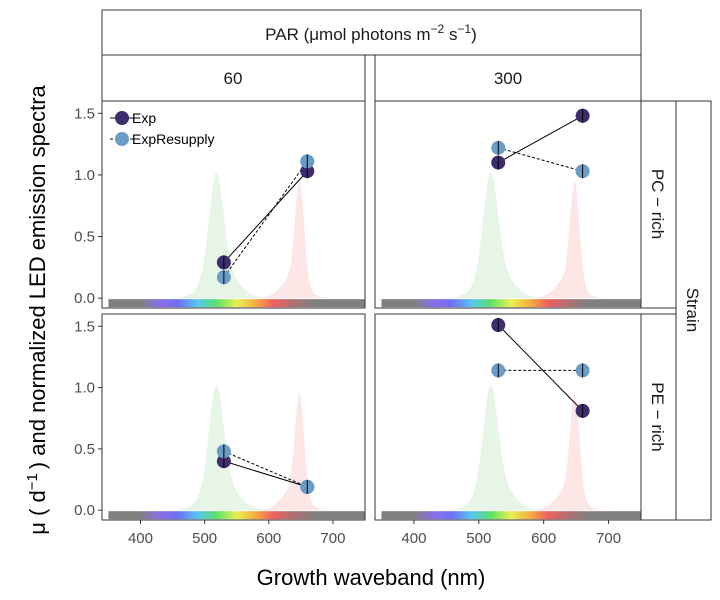 This screenshot has height=600, width=720. I want to click on row-label-pe-rich: PE − rich, so click(657, 416).